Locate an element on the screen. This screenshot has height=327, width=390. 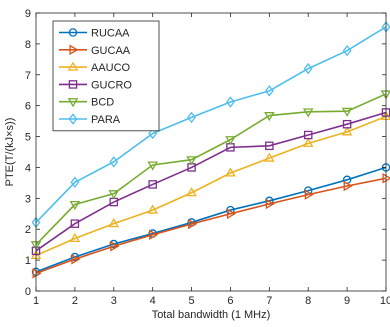
y-tick-label: 9 is located at coordinates (28, 14).